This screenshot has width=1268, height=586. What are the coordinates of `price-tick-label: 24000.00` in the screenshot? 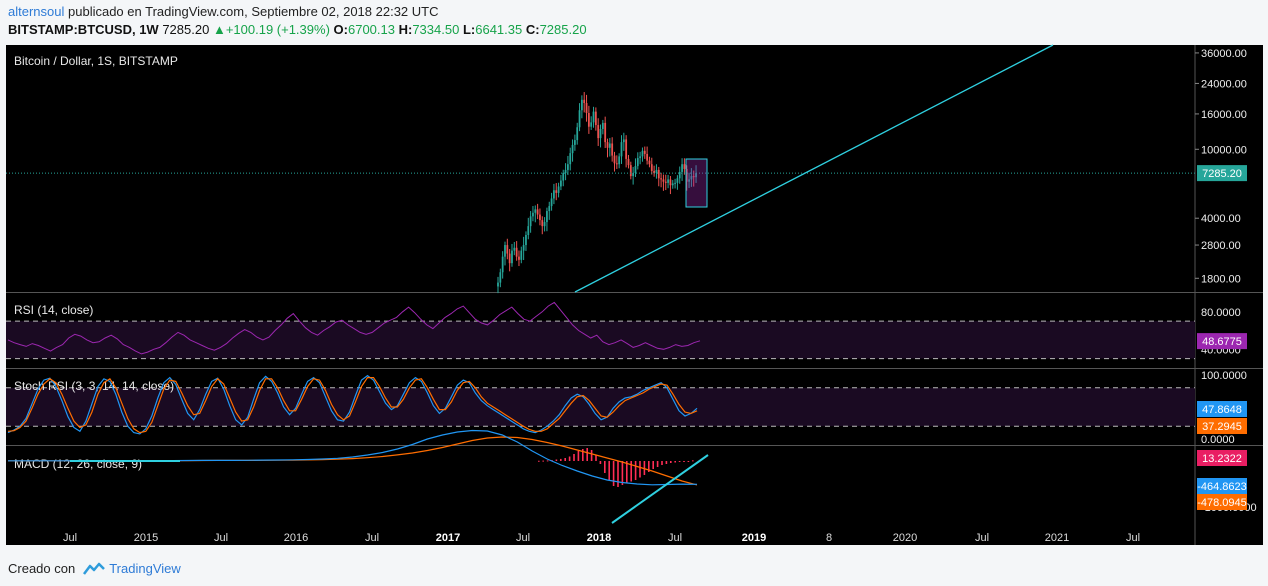 It's located at (1224, 84).